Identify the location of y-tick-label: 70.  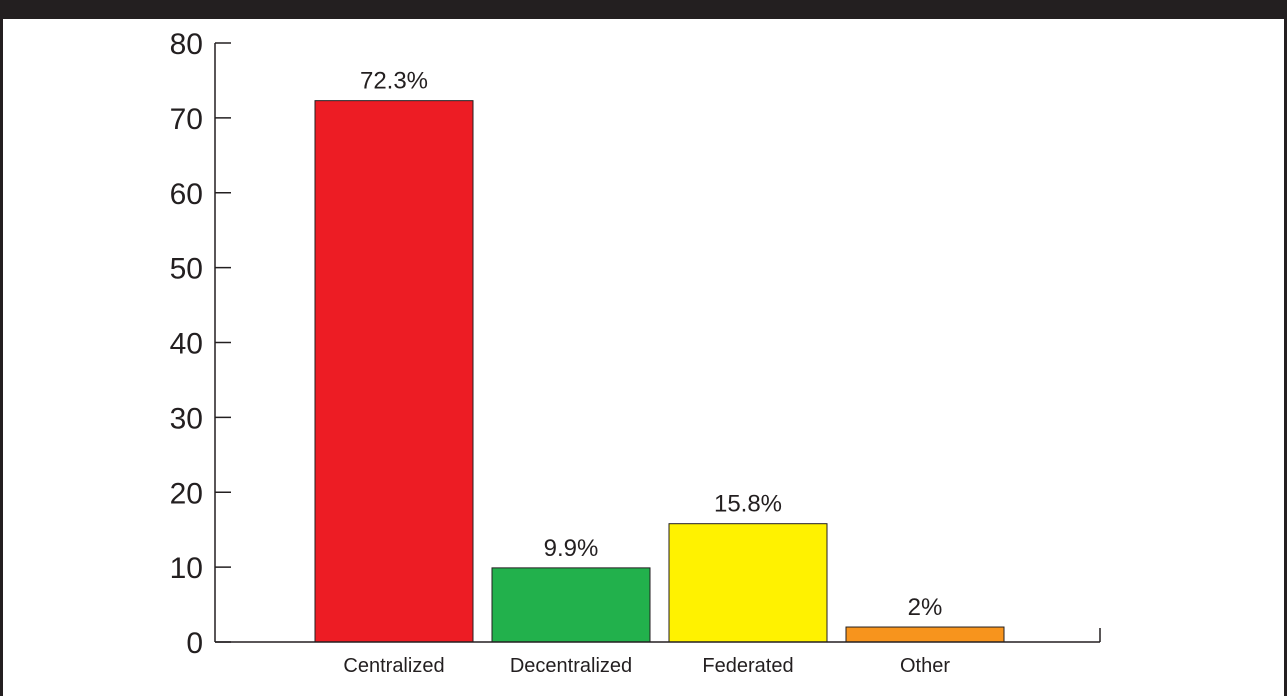
(186, 119).